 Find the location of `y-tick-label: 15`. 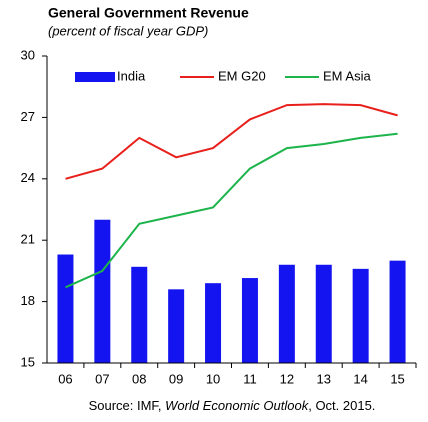

y-tick-label: 15 is located at coordinates (28, 361).